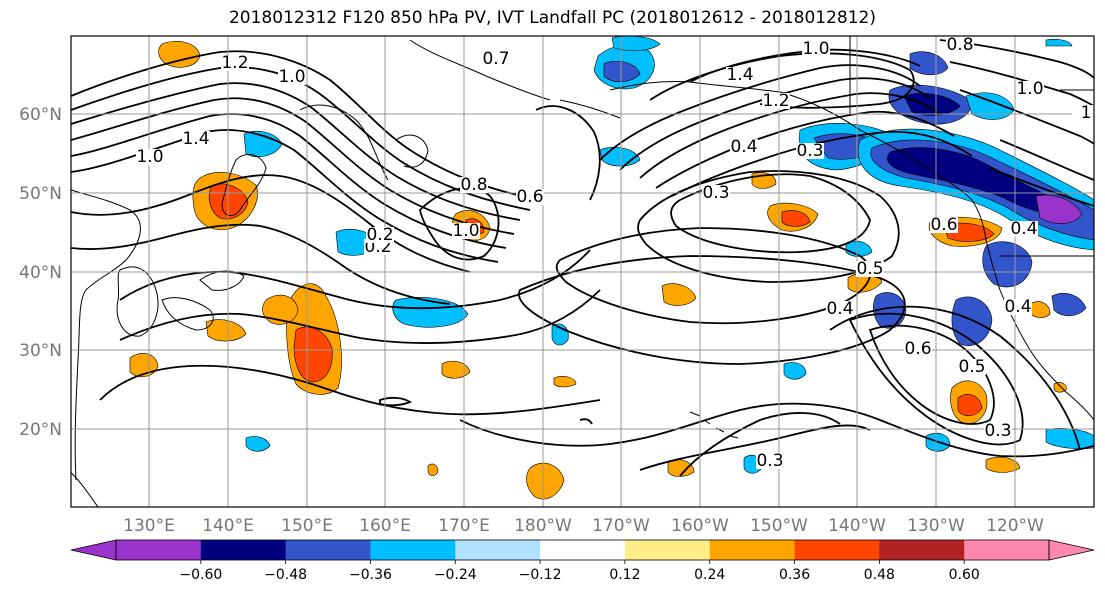 The width and height of the screenshot is (1105, 601). What do you see at coordinates (879, 575) in the screenshot?
I see `colorbar-tick-label: 0.48` at bounding box center [879, 575].